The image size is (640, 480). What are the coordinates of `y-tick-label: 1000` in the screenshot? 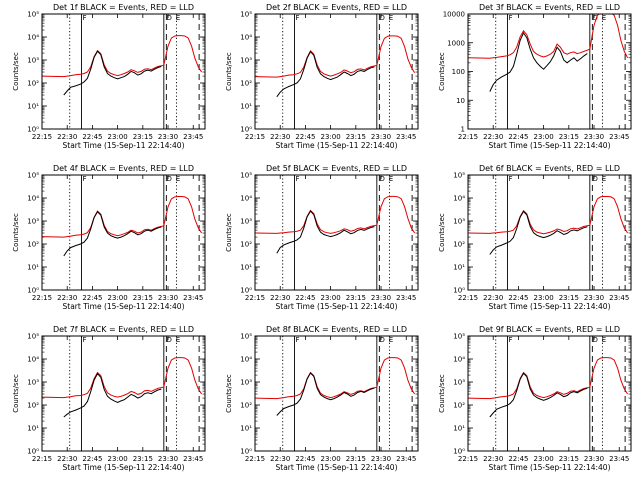 It's located at (456, 43).